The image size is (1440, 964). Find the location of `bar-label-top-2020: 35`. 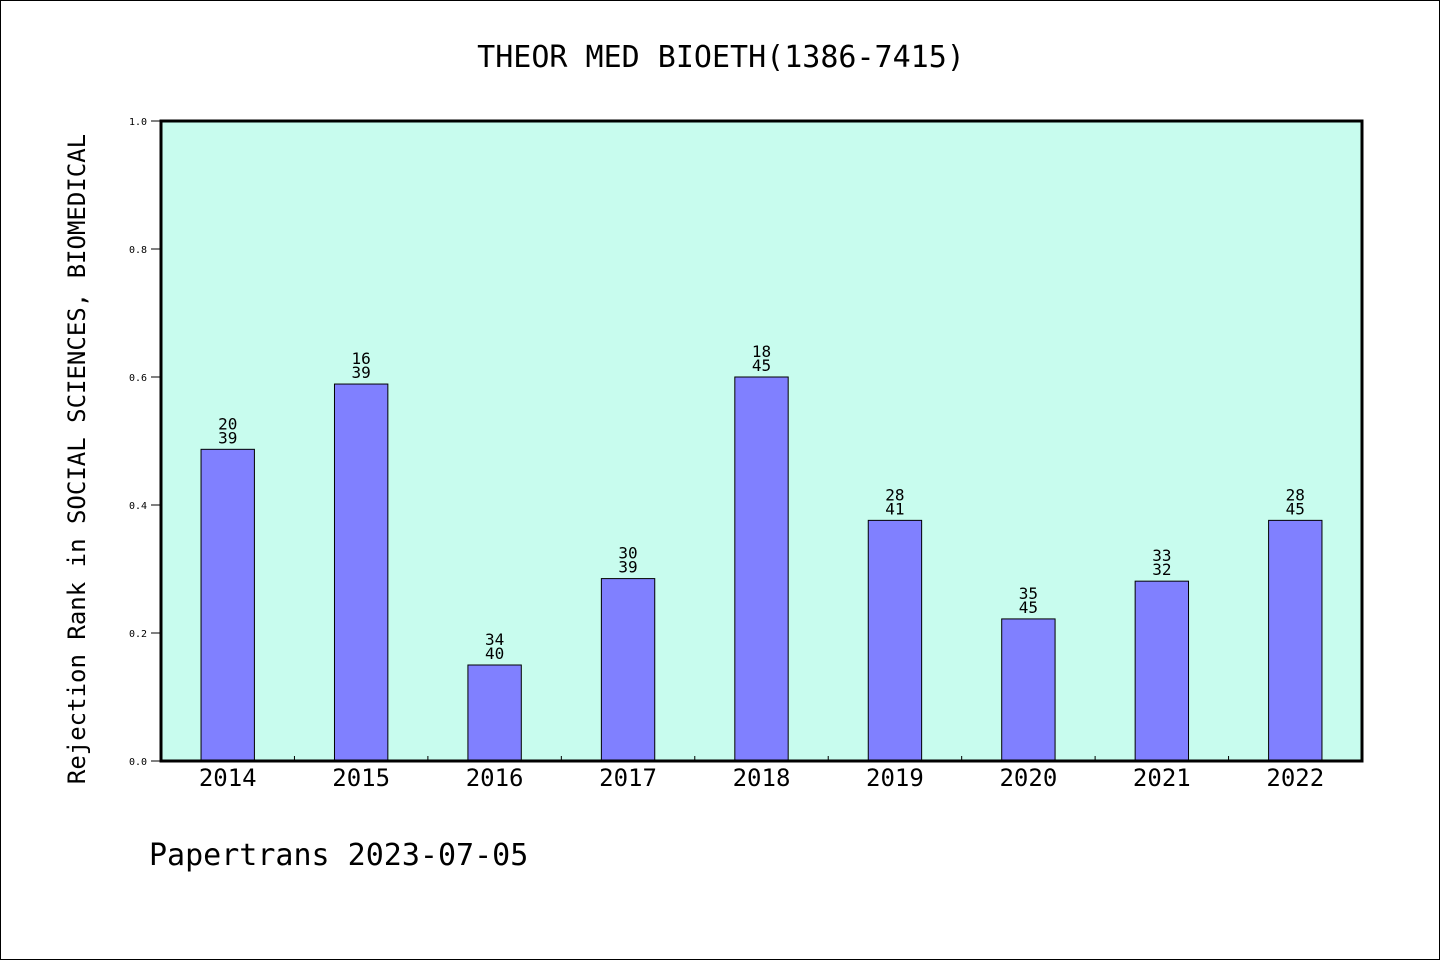

bar-label-top-2020: 35 is located at coordinates (1028, 593).